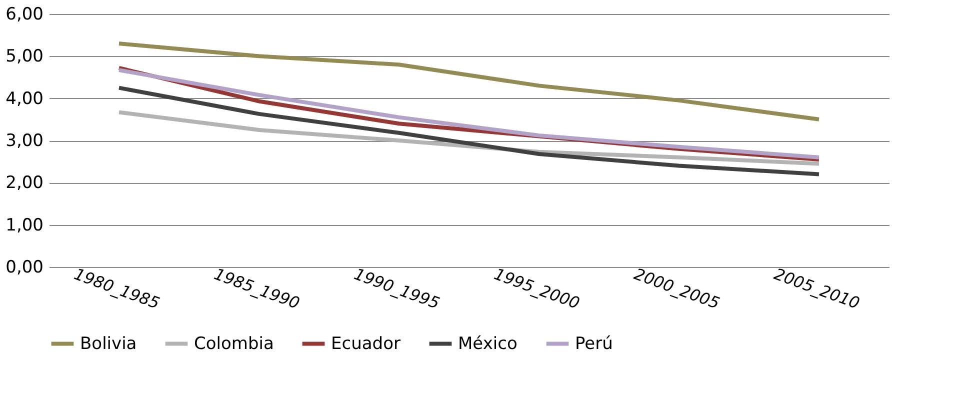 The height and width of the screenshot is (404, 963). I want to click on legend-label: México, so click(488, 344).